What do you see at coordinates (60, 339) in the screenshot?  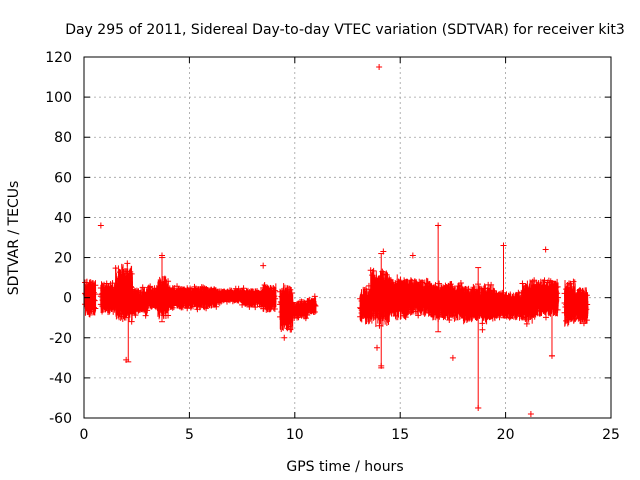 I see `y-tick-label: -20` at bounding box center [60, 339].